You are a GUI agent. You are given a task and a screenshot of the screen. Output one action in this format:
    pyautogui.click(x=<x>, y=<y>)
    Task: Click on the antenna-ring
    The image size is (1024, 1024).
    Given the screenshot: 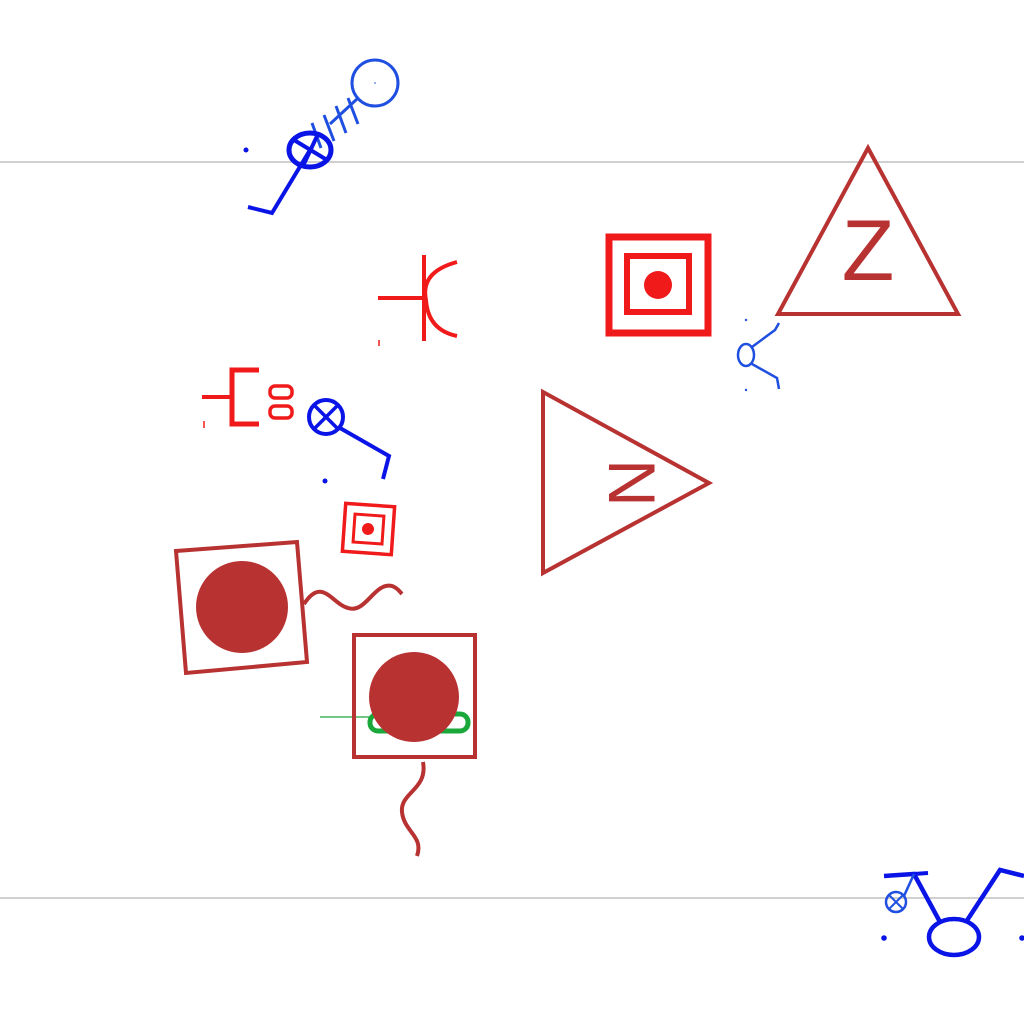 What is the action you would take?
    pyautogui.click(x=375, y=83)
    